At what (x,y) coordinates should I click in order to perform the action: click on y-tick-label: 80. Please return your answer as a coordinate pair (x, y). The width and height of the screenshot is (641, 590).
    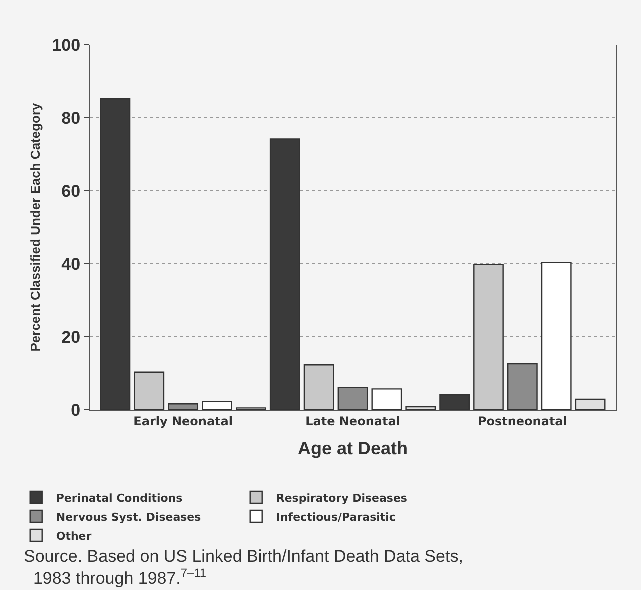
    Looking at the image, I should click on (71, 118).